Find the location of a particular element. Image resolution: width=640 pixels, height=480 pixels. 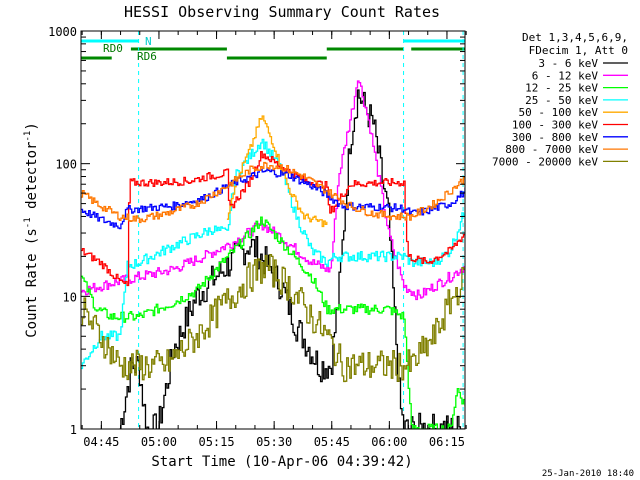

legend-entry-label: 6 - 12 keV is located at coordinates (565, 75).